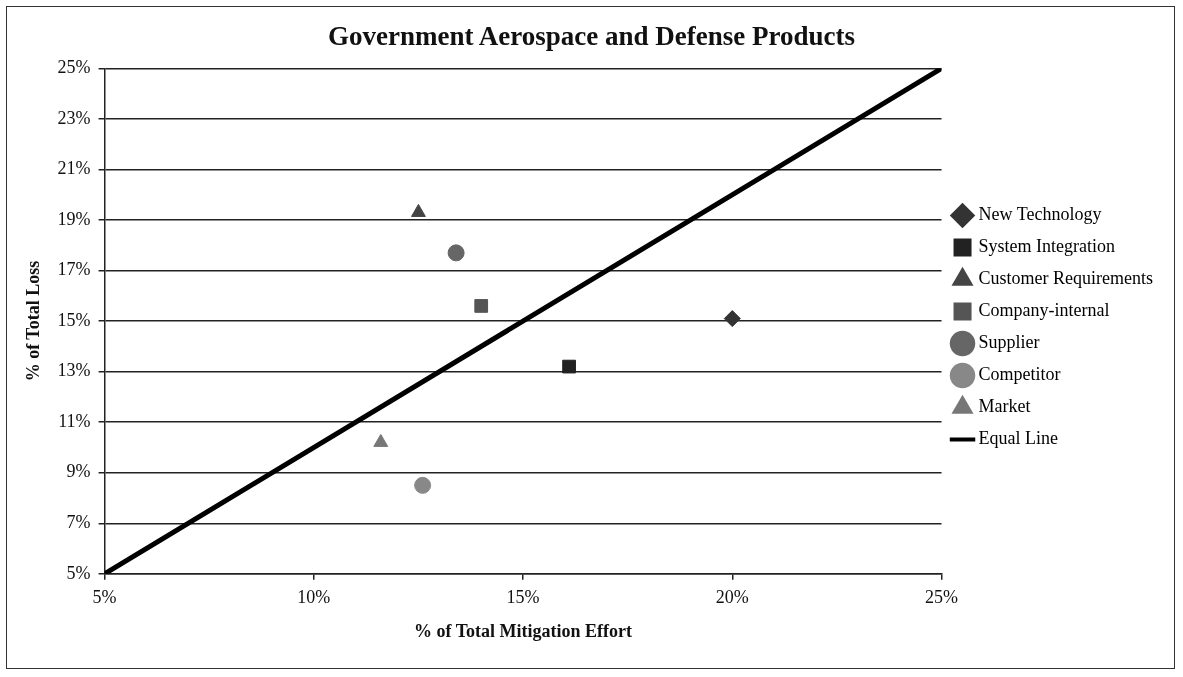 This screenshot has height=677, width=1183. I want to click on x-tick-label: 15%, so click(523, 597).